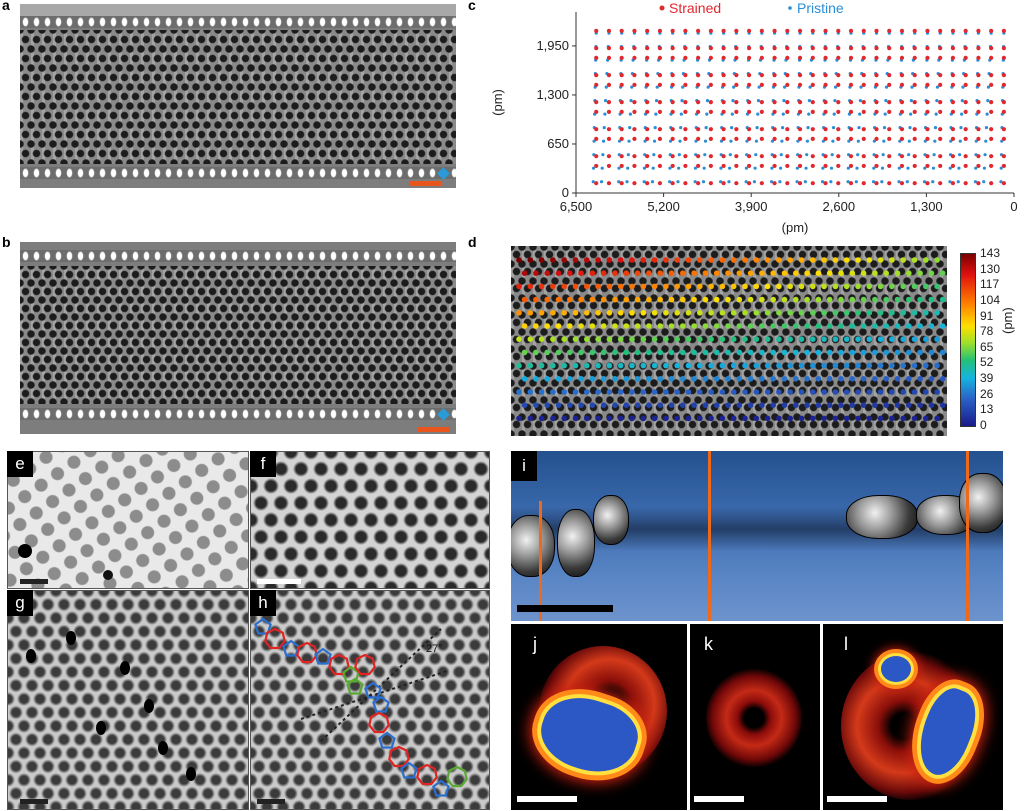  Describe the element at coordinates (987, 378) in the screenshot. I see `colorbar-tick-label: 39` at that location.